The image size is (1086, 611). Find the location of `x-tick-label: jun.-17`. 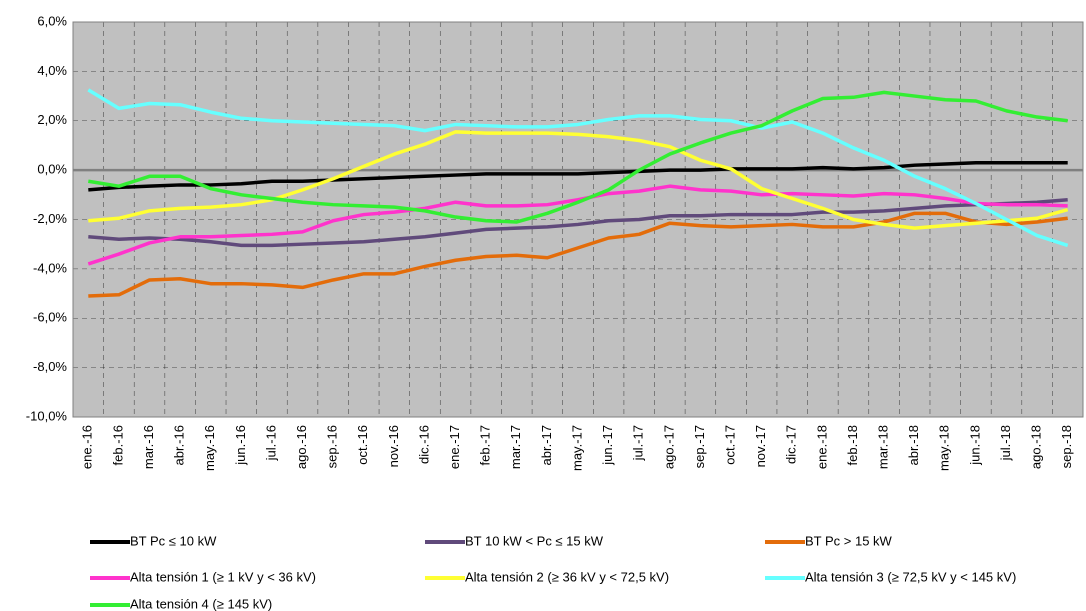

x-tick-label: jun.-17 is located at coordinates (607, 445).